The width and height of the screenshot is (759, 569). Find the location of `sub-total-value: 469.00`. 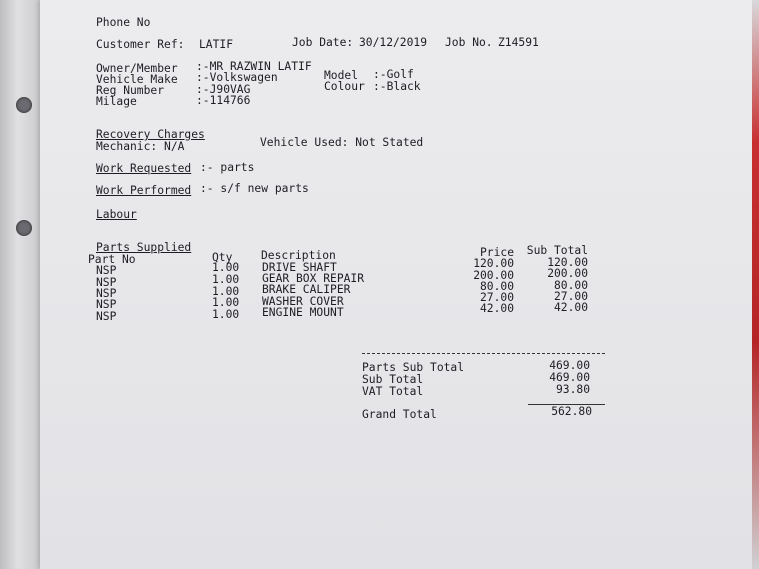

sub-total-value: 469.00 is located at coordinates (569, 377).